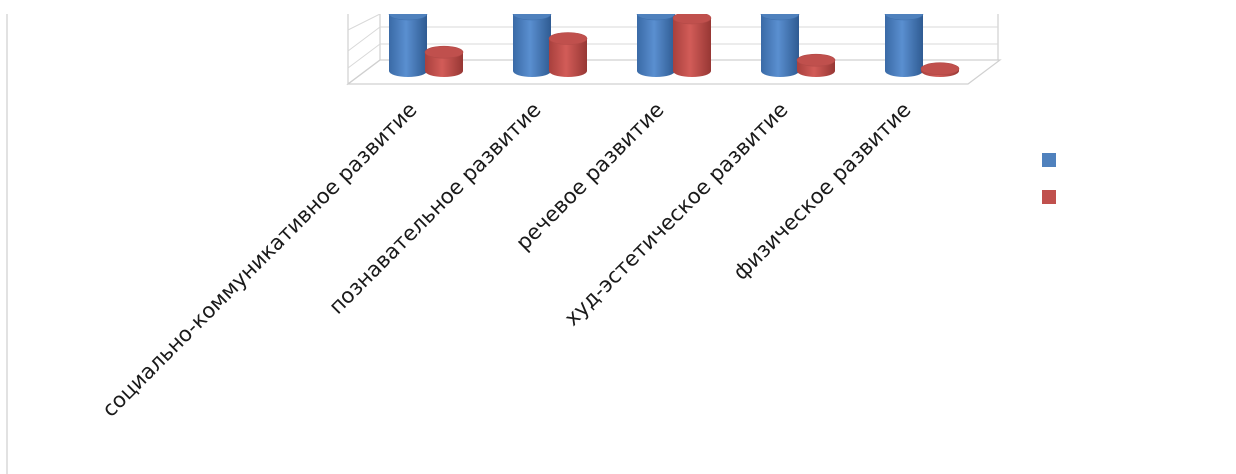 This screenshot has height=474, width=1236. Describe the element at coordinates (676, 214) in the screenshot. I see `x-tick-label: худ-эстетическое развитие` at that location.